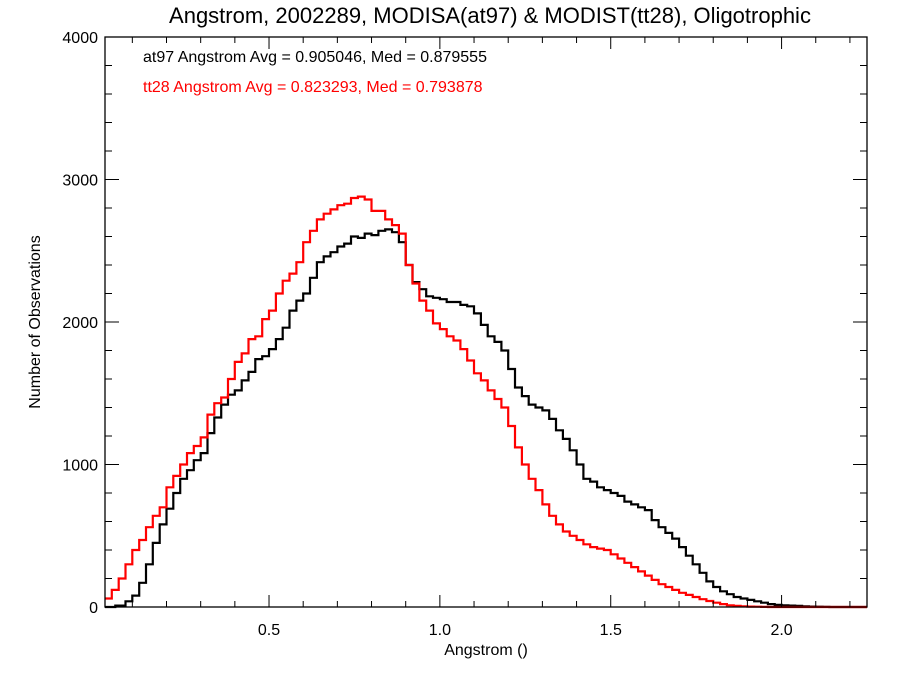 This screenshot has width=900, height=675. Describe the element at coordinates (80, 466) in the screenshot. I see `y-tick-label: 1000` at that location.